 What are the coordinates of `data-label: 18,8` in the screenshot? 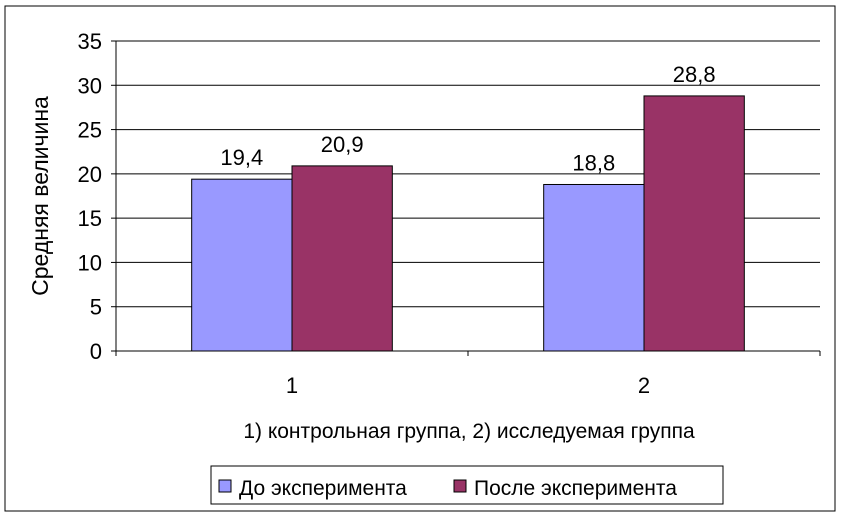 It's located at (593, 162).